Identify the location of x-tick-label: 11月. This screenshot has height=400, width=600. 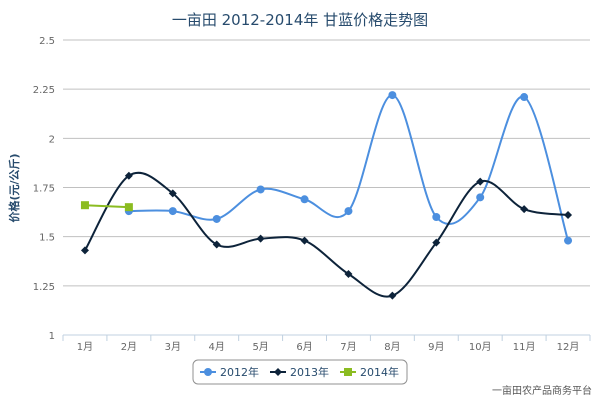
(524, 347).